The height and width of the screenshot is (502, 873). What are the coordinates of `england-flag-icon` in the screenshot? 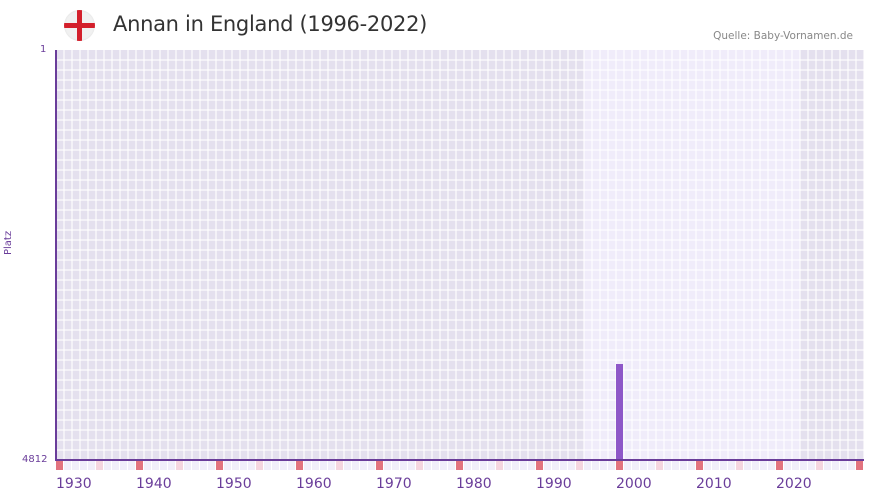 It's located at (79, 25).